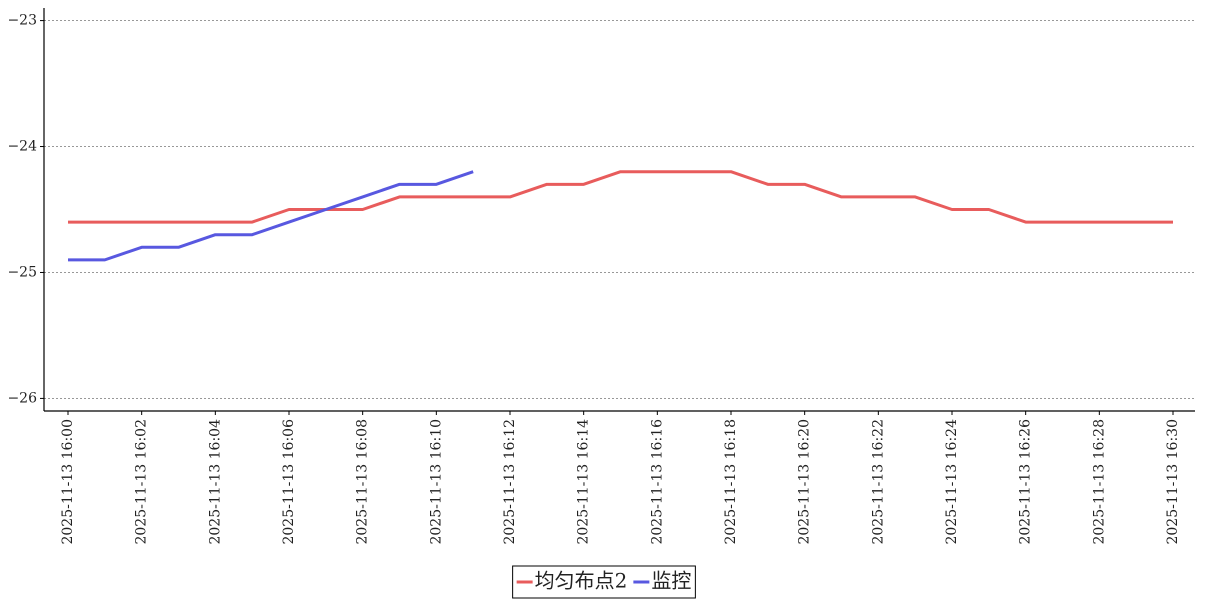  I want to click on y-tick-label: −24, so click(22, 147).